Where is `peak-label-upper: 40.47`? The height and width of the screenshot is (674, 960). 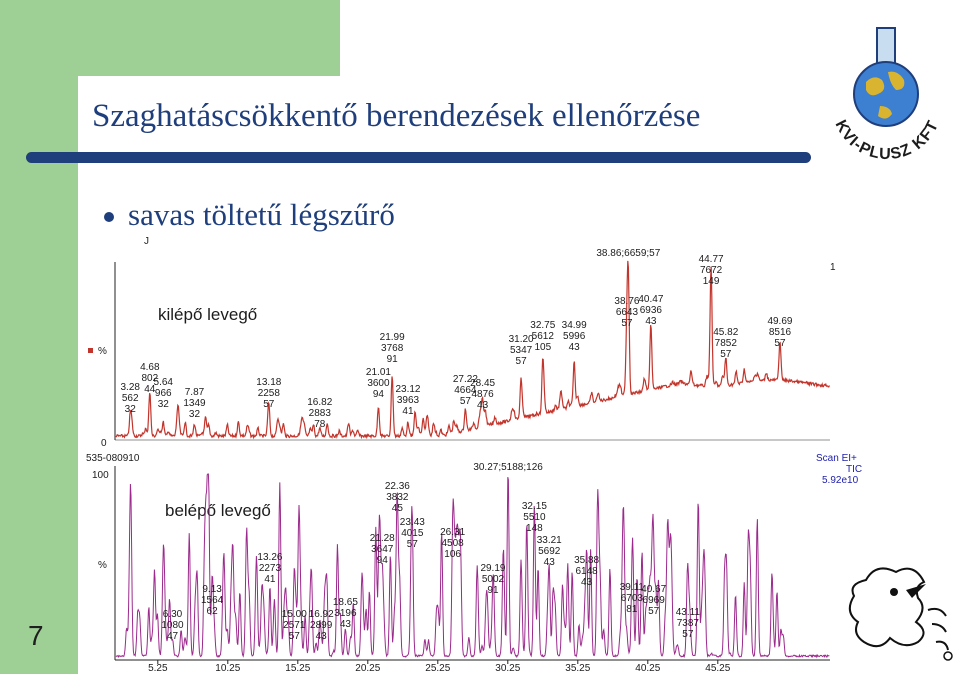
peak-label-upper: 40.47 is located at coordinates (650, 299).